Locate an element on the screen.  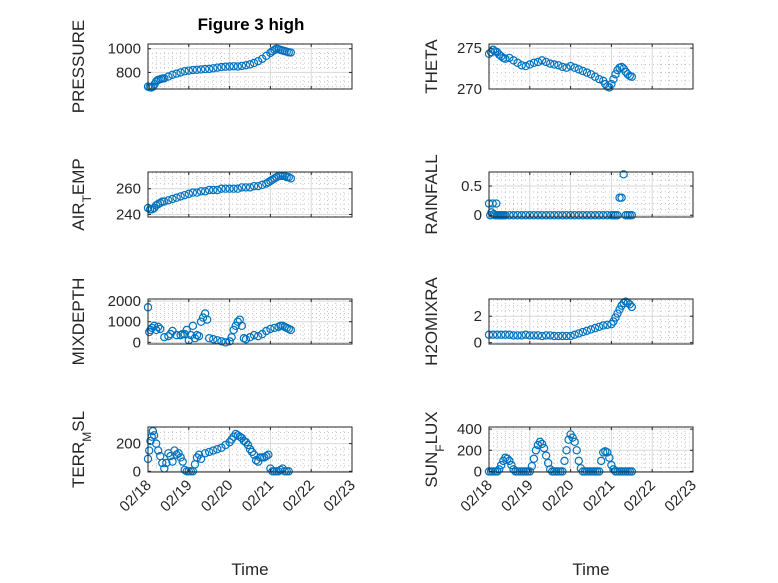
chart-7-x-tick-label: 02/21 is located at coordinates (258, 496).